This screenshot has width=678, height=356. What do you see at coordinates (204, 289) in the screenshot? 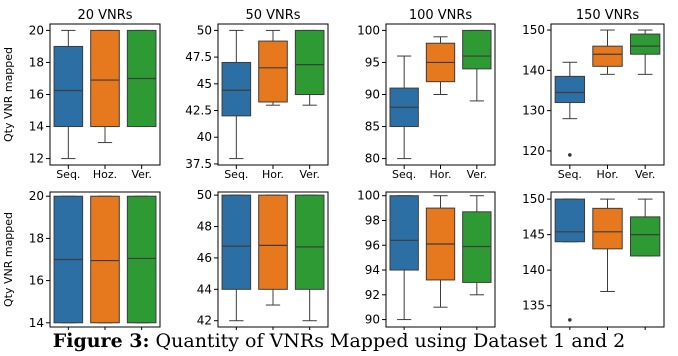
I see `y-tick-label: 44` at bounding box center [204, 289].